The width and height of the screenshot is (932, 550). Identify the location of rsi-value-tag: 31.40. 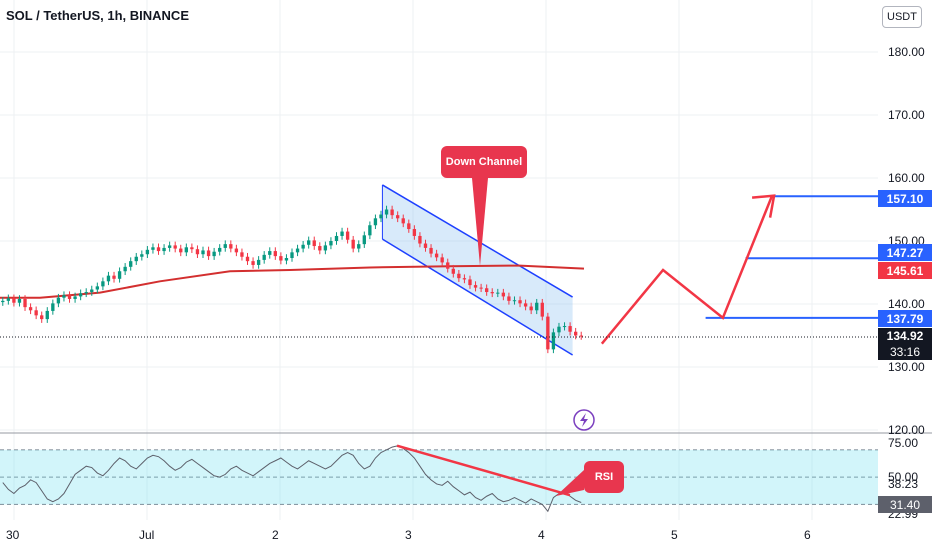
(905, 504).